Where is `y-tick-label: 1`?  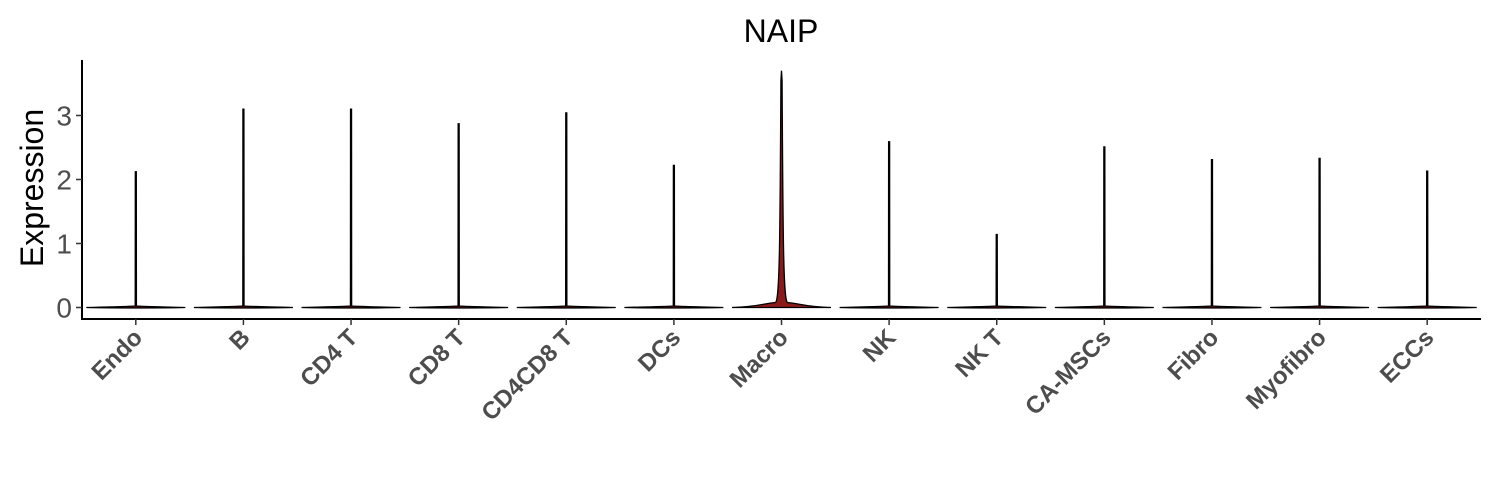 y-tick-label: 1 is located at coordinates (64, 244).